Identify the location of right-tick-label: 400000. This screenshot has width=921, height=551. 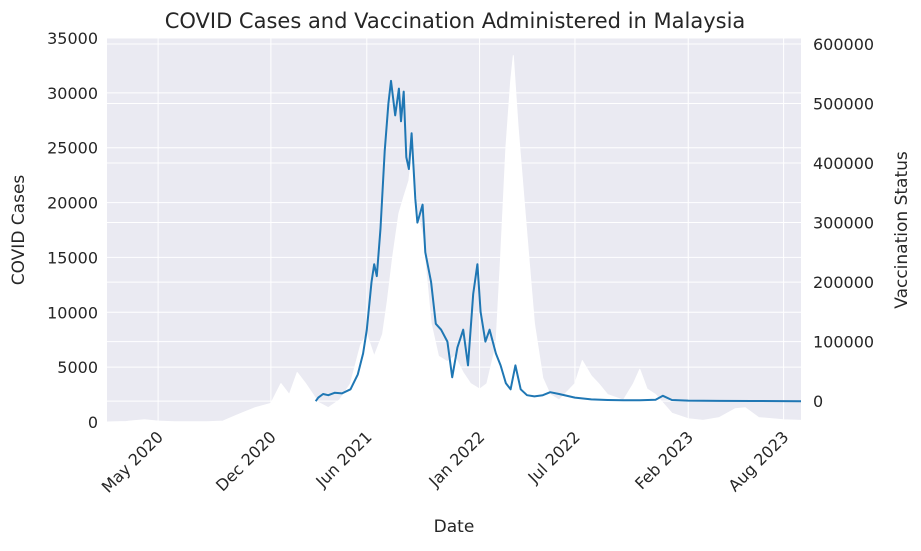
(843, 163).